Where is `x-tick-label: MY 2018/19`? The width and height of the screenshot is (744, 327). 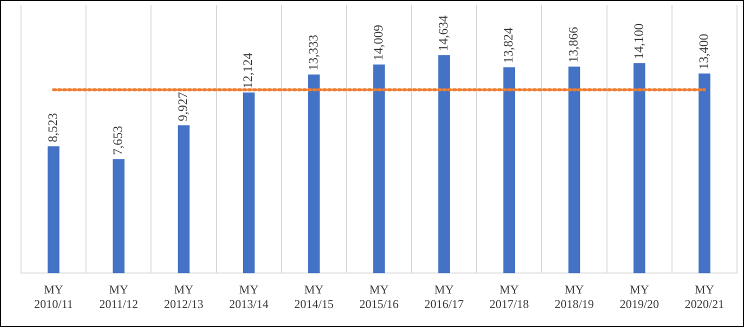 x-tick-label: MY 2018/19 is located at coordinates (574, 296).